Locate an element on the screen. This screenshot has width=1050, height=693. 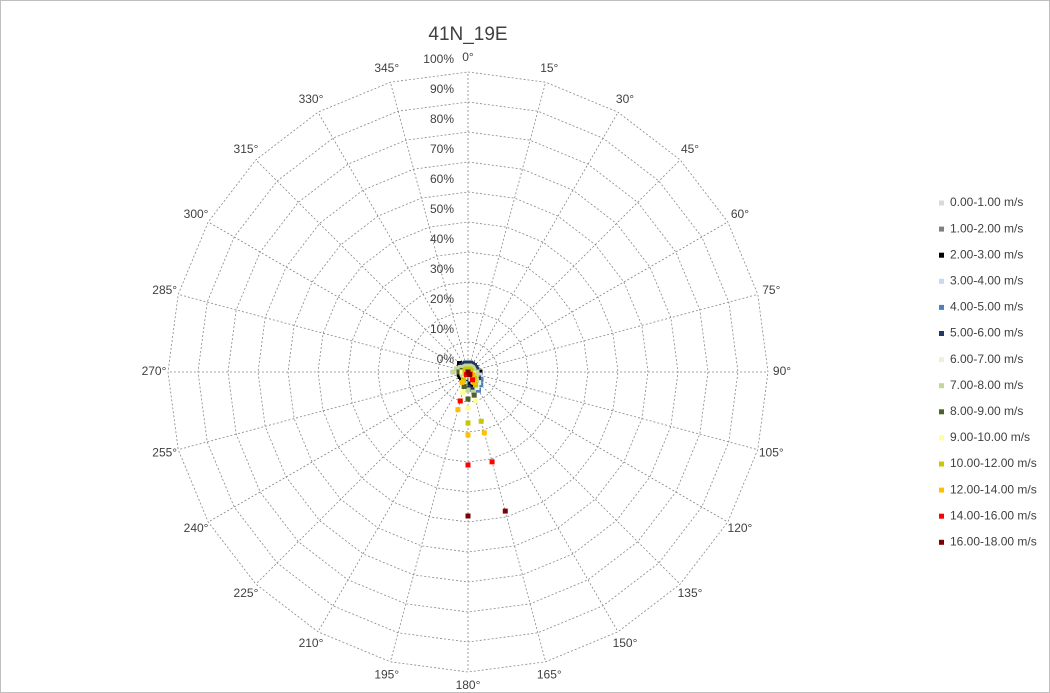
legend-label: 10.00-12.00 m/s is located at coordinates (993, 463).